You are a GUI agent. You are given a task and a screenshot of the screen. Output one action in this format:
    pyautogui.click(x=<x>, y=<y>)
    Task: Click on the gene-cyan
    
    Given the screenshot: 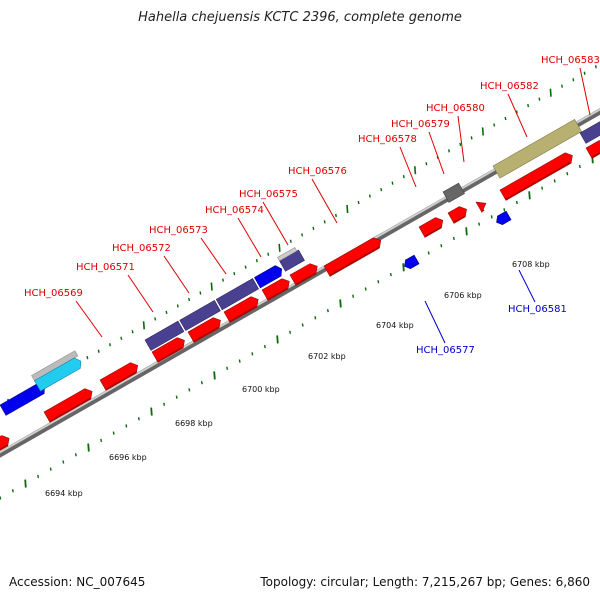 What is the action you would take?
    pyautogui.click(x=58, y=374)
    